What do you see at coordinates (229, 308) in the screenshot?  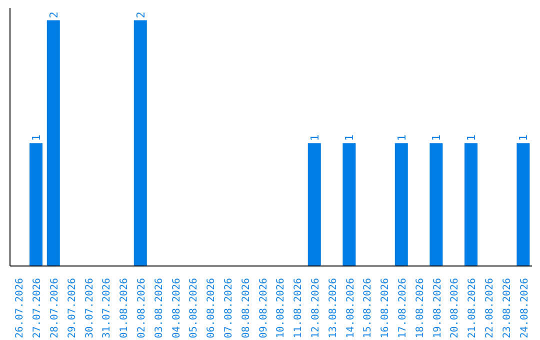 I see `x-tick-label: 07.08.2026` at bounding box center [229, 308].